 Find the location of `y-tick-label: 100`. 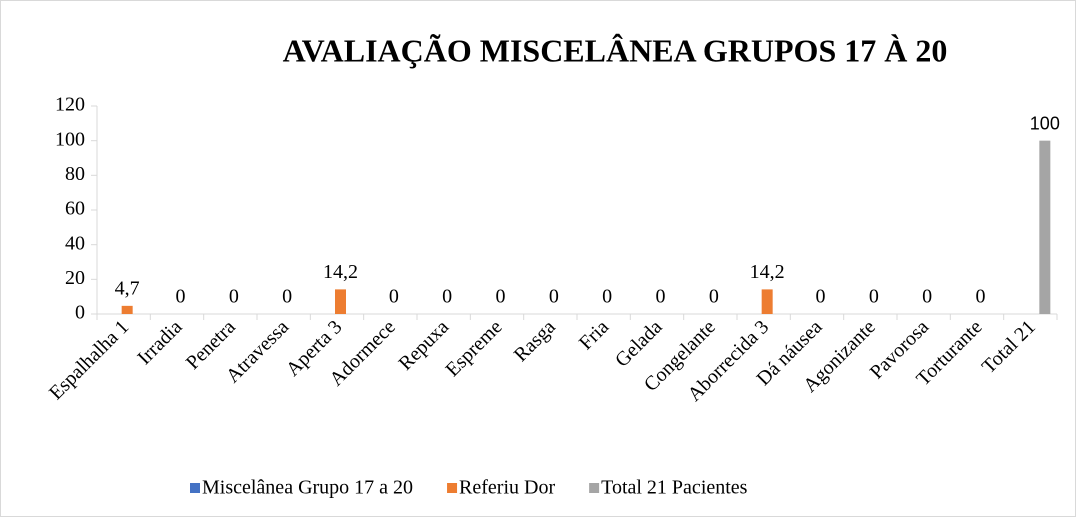

y-tick-label: 100 is located at coordinates (70, 139).